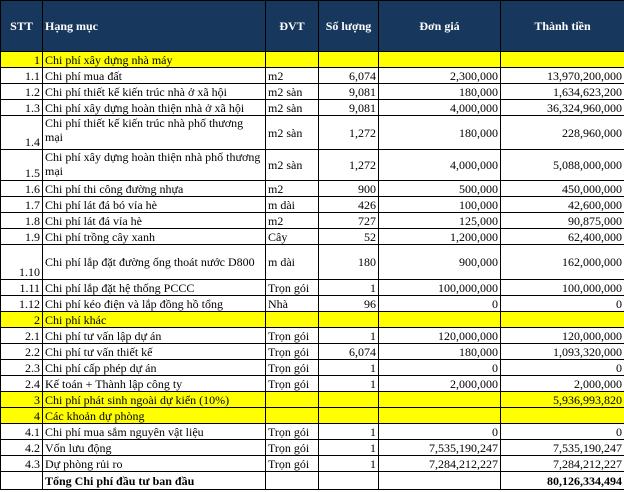 The image size is (624, 492). Describe the element at coordinates (562, 447) in the screenshot. I see `cell-total: 7,535,190,247` at that location.